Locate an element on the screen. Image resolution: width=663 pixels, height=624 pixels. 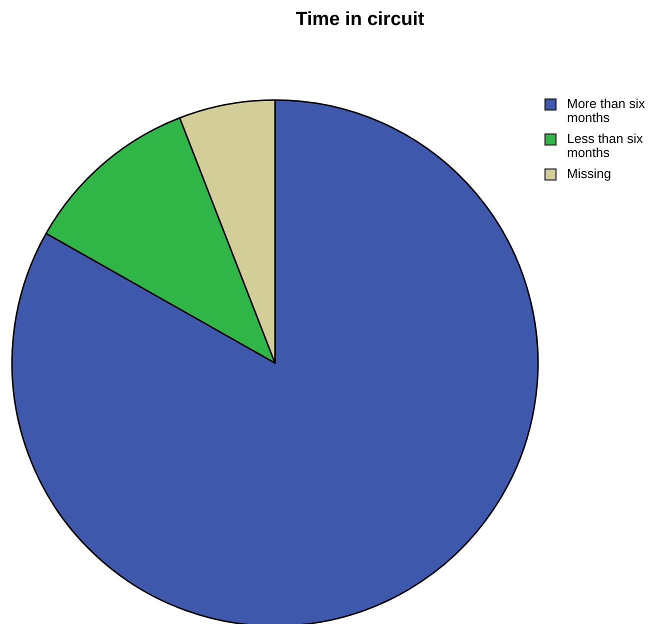
legend-label: Missing is located at coordinates (589, 173).